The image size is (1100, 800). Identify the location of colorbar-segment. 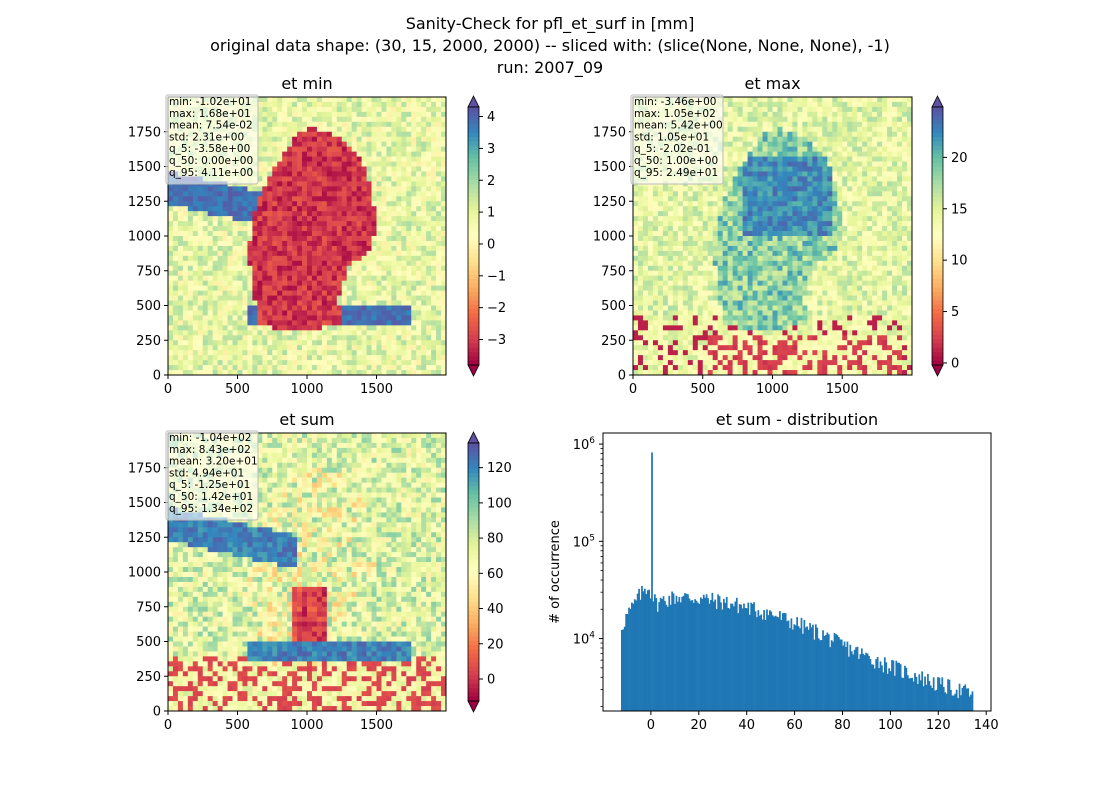
(473, 135).